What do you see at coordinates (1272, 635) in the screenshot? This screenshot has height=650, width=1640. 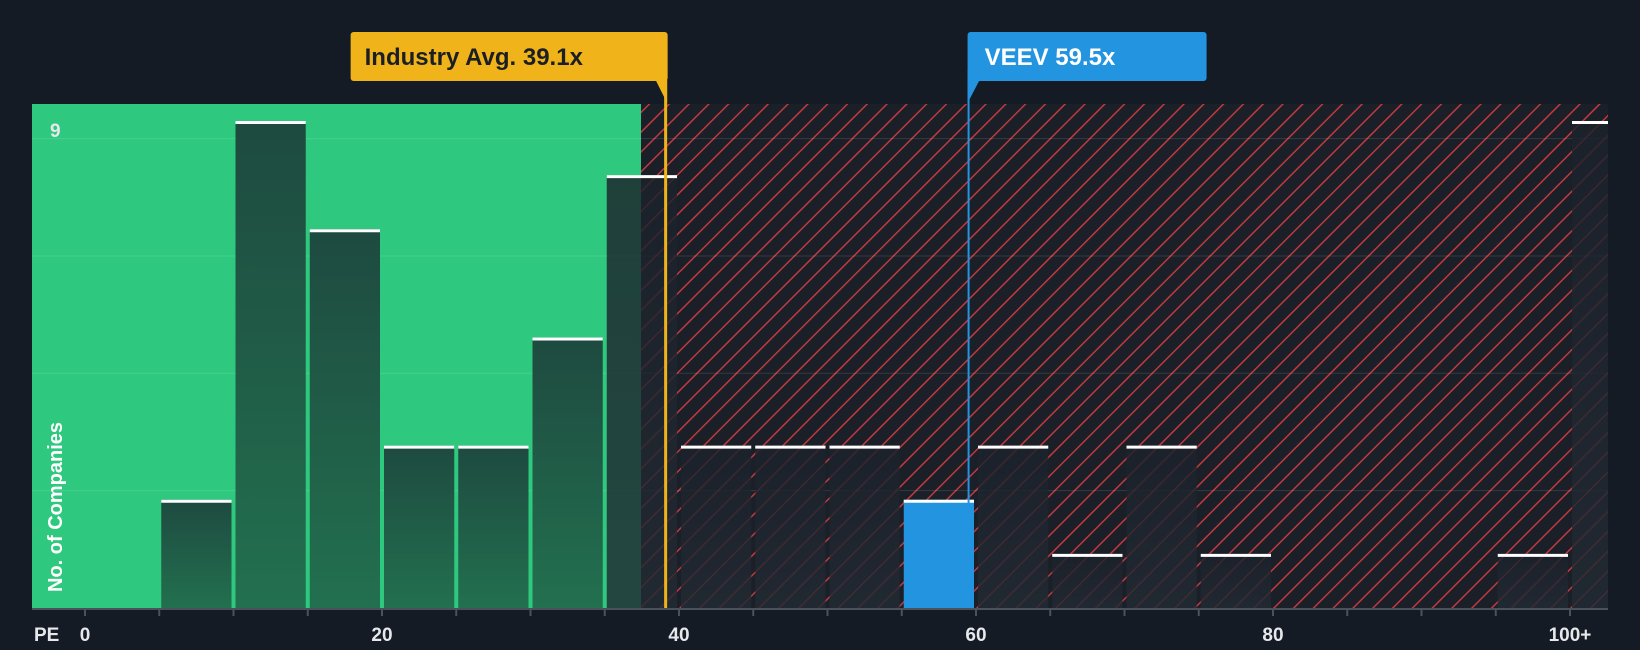 I see `x-tick-label: 80` at bounding box center [1272, 635].